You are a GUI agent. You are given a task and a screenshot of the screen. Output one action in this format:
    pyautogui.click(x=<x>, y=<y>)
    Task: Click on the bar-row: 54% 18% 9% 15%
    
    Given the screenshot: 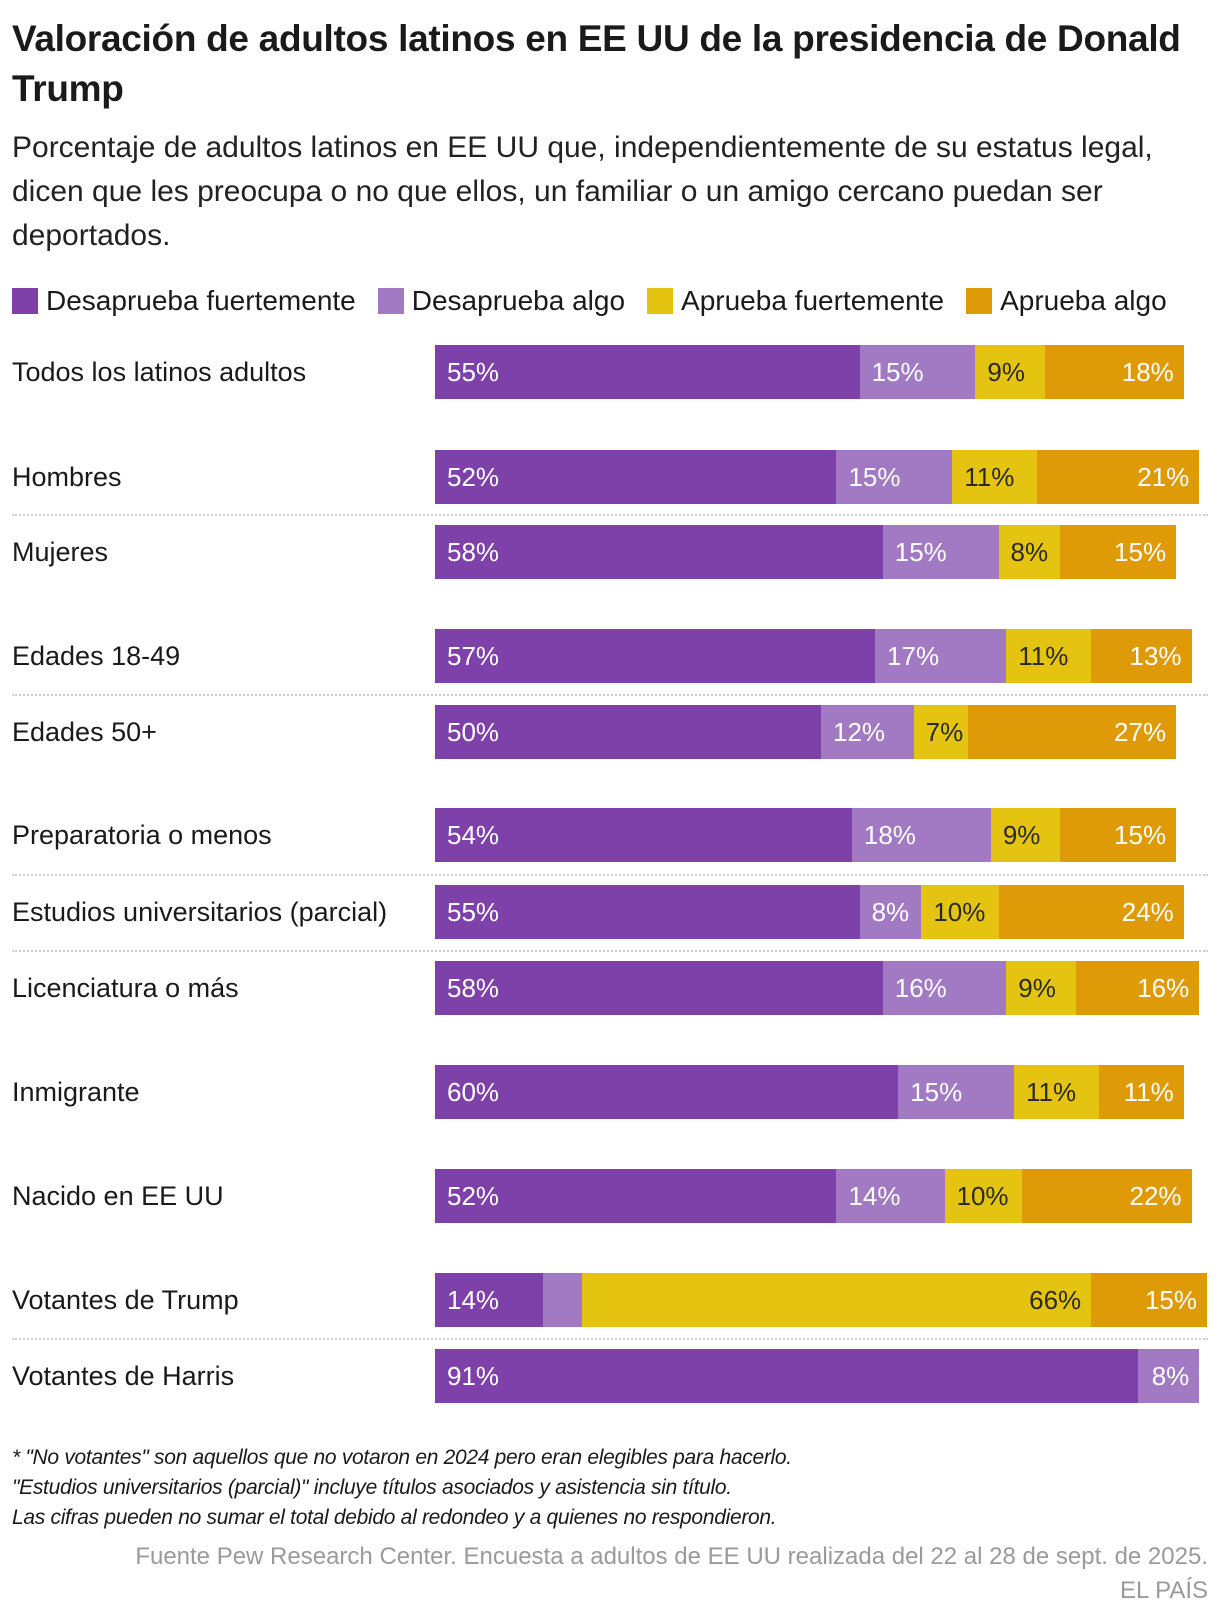 What is the action you would take?
    pyautogui.click(x=806, y=835)
    